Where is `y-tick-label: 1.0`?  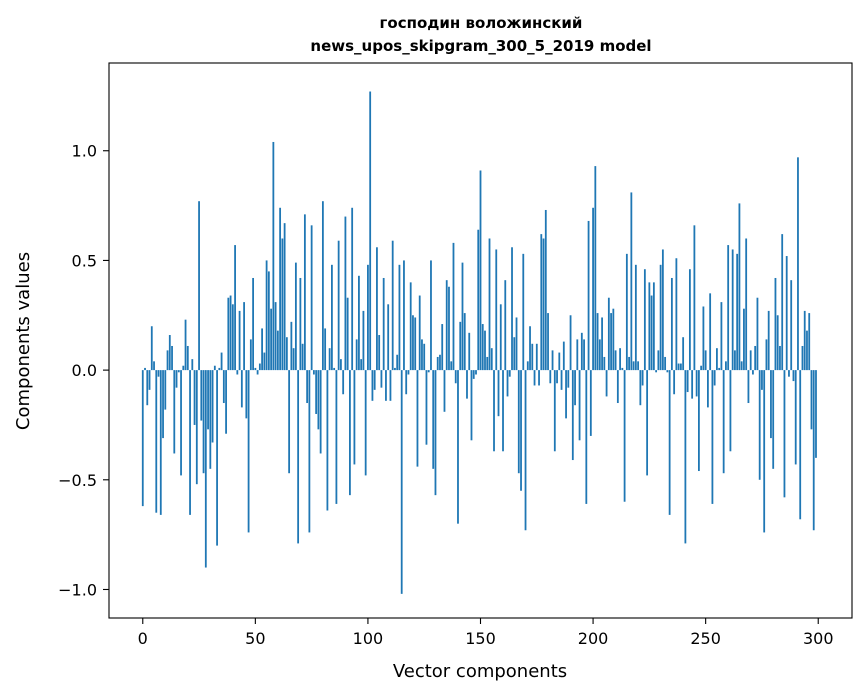 y-tick-label: 1.0 is located at coordinates (84, 151).